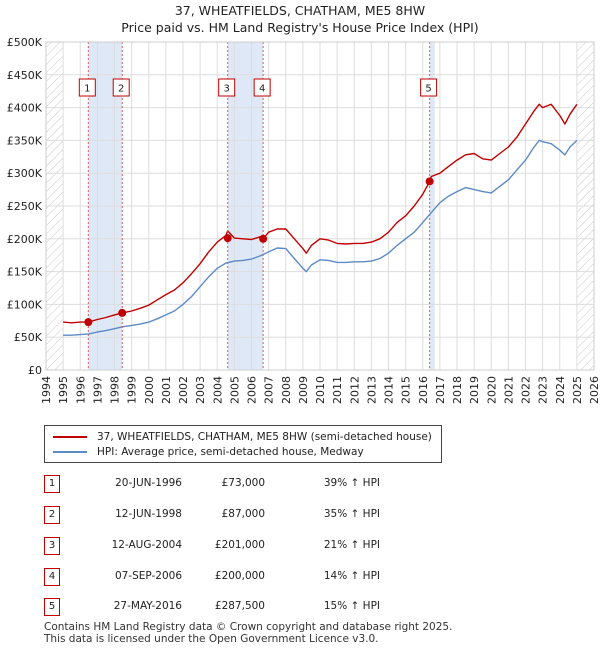 The image size is (600, 650). I want to click on transaction-price: £287,500, so click(239, 606).